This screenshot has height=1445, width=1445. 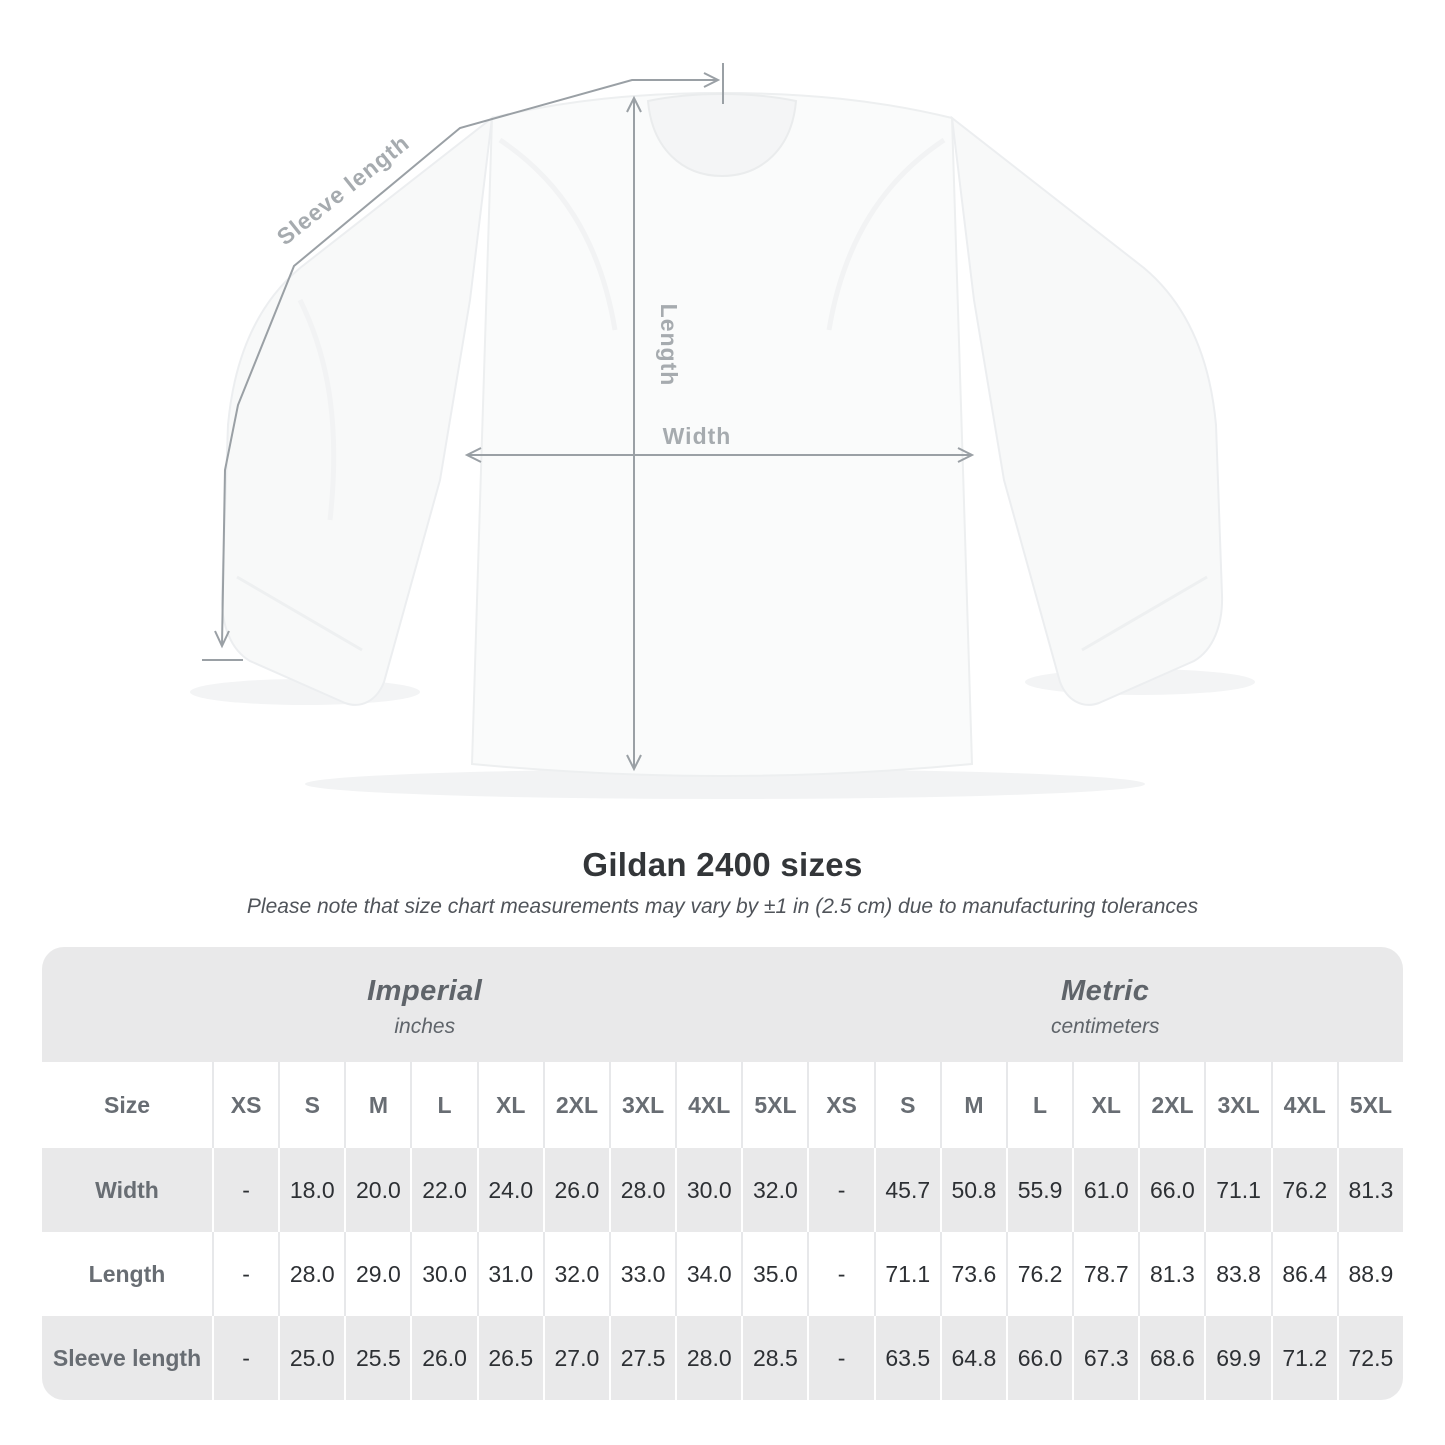 I want to click on table-cell: 45.7, so click(x=906, y=1190).